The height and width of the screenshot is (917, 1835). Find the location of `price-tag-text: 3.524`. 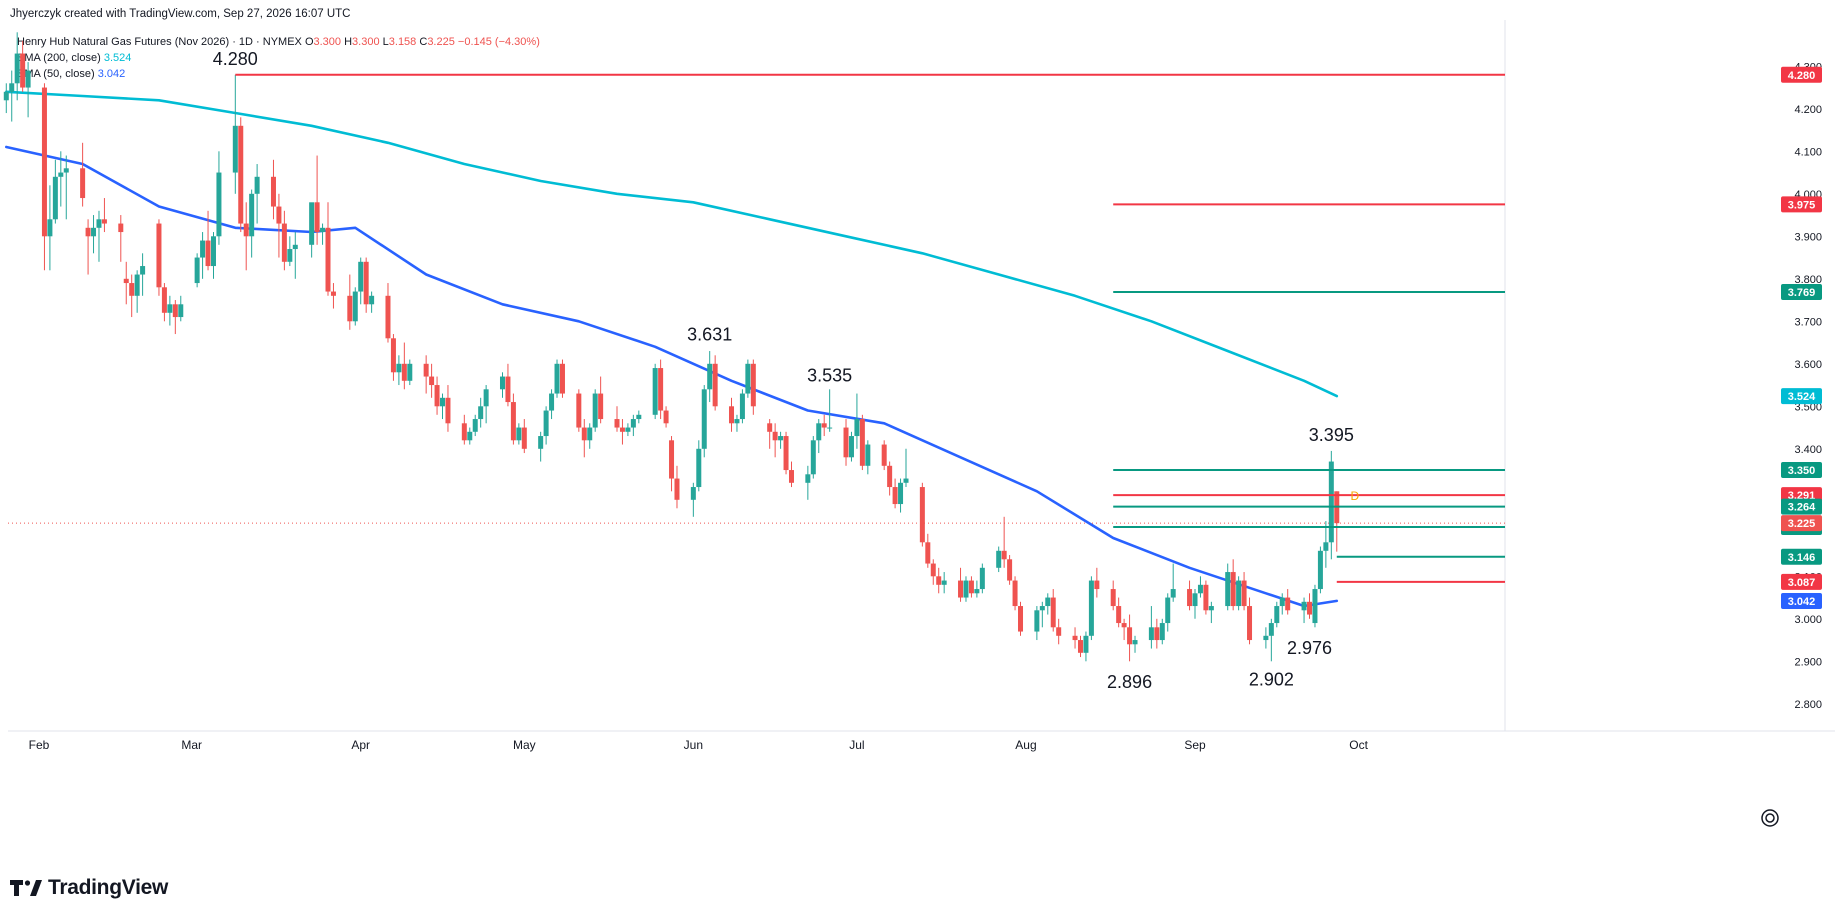

price-tag-text: 3.524 is located at coordinates (1802, 397).